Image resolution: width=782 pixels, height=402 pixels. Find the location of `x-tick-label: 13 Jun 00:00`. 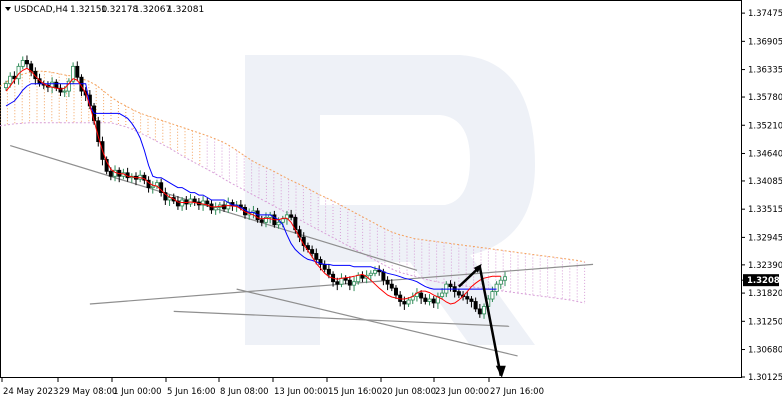

x-tick-label: 13 Jun 00:00 is located at coordinates (301, 392).